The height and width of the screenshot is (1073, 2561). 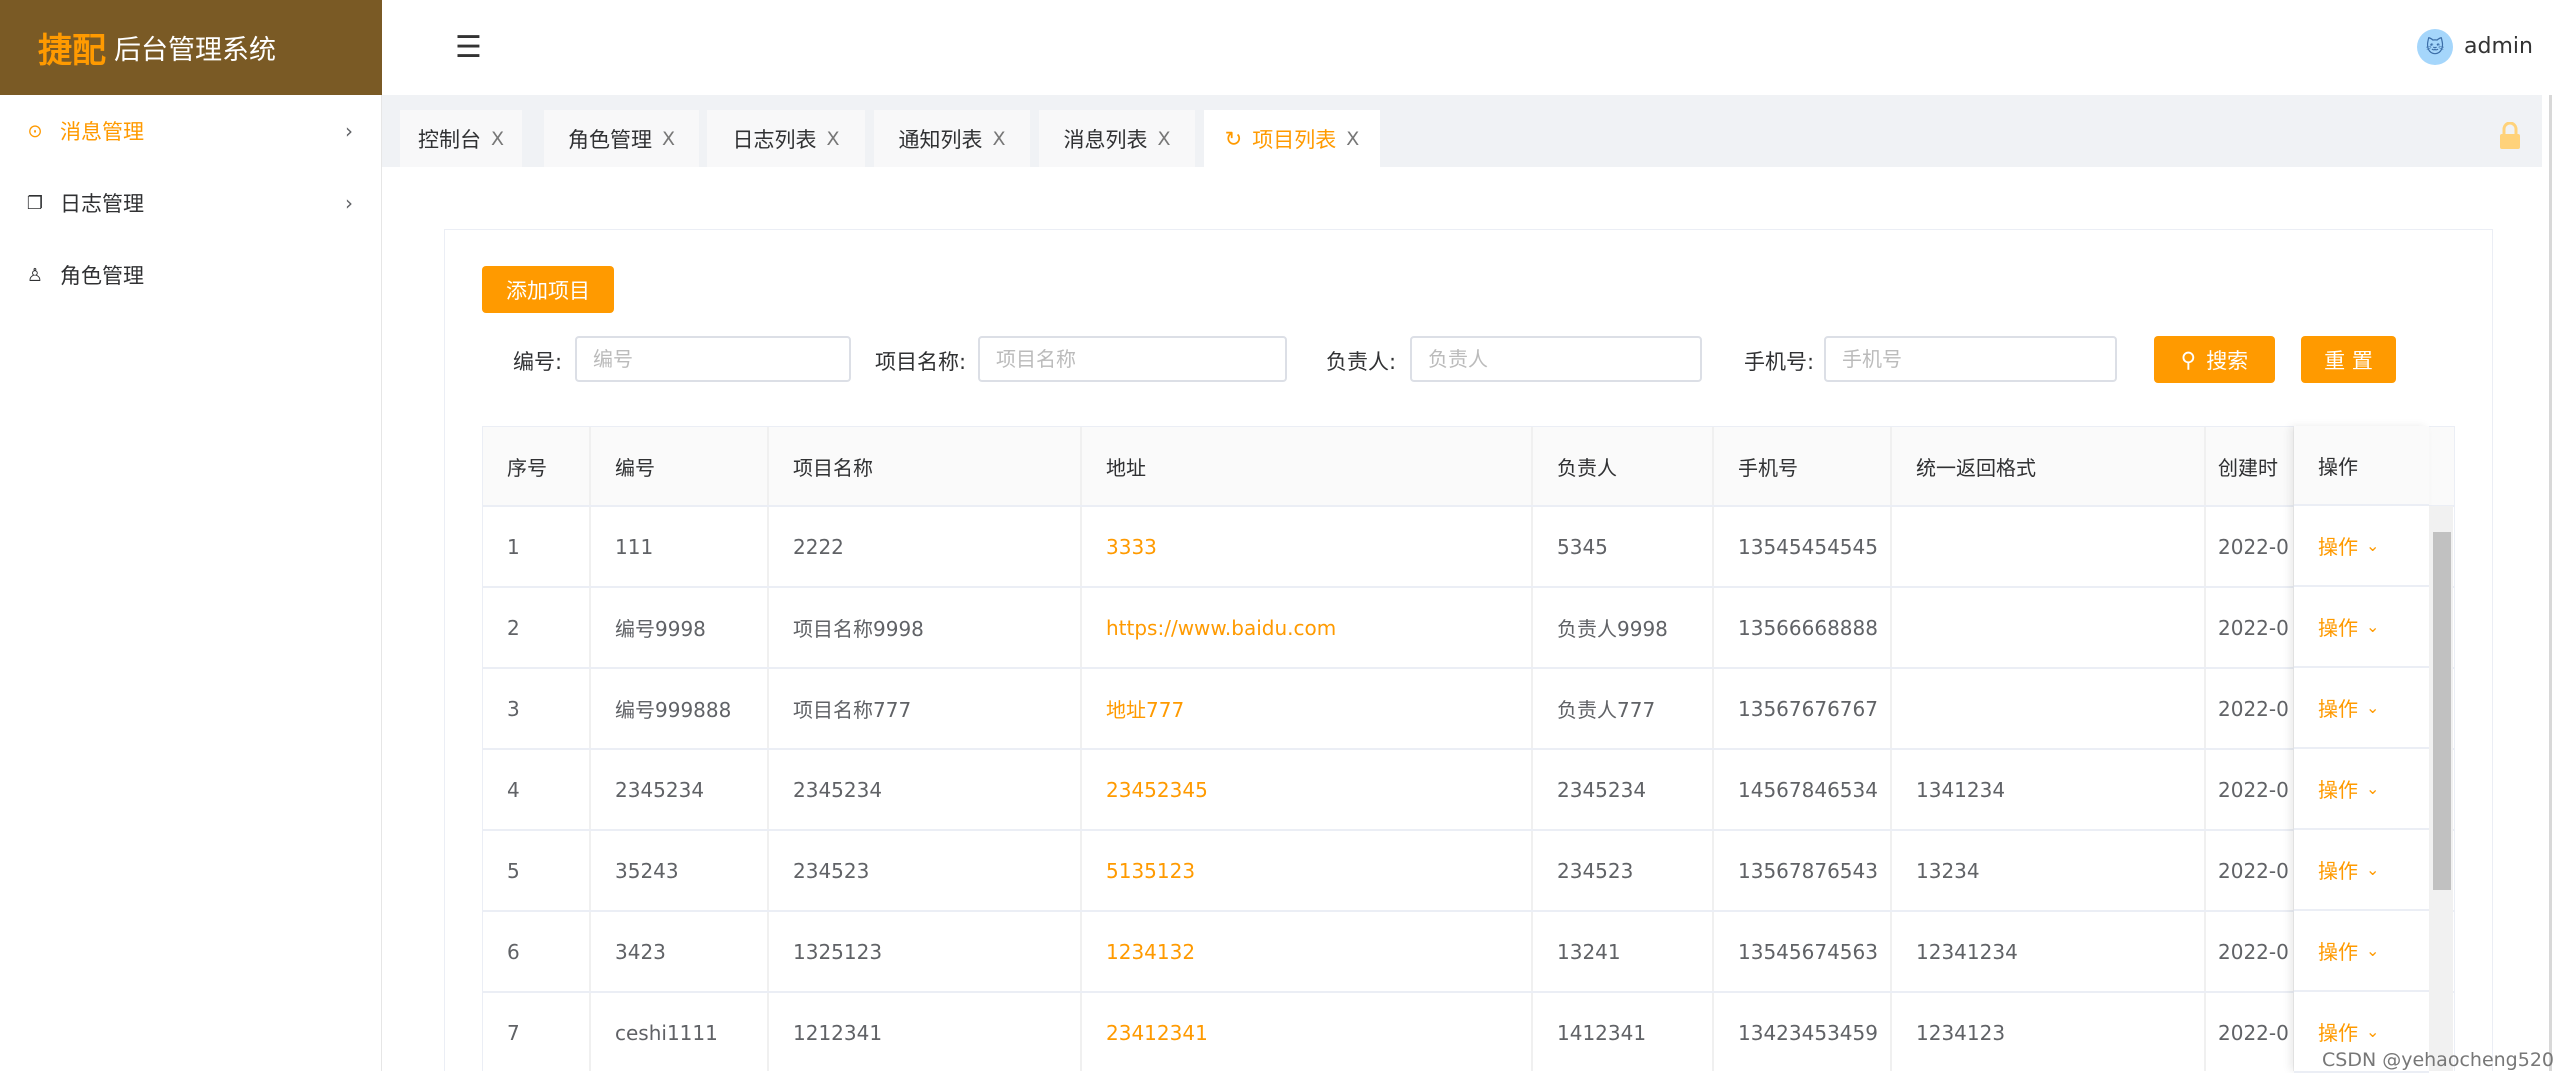 I want to click on address-link: 1234132, so click(x=1307, y=951).